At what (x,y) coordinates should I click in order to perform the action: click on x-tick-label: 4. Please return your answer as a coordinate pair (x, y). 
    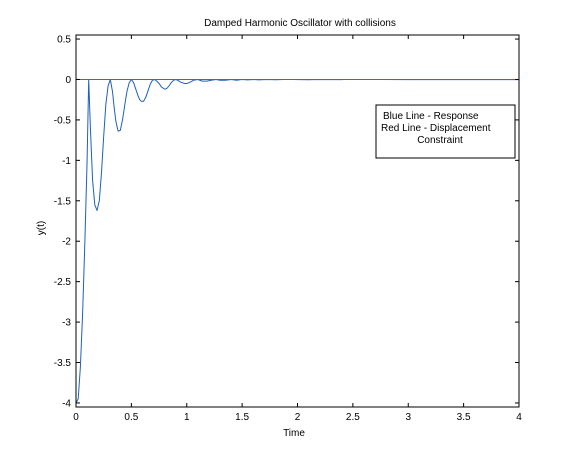
    Looking at the image, I should click on (519, 417).